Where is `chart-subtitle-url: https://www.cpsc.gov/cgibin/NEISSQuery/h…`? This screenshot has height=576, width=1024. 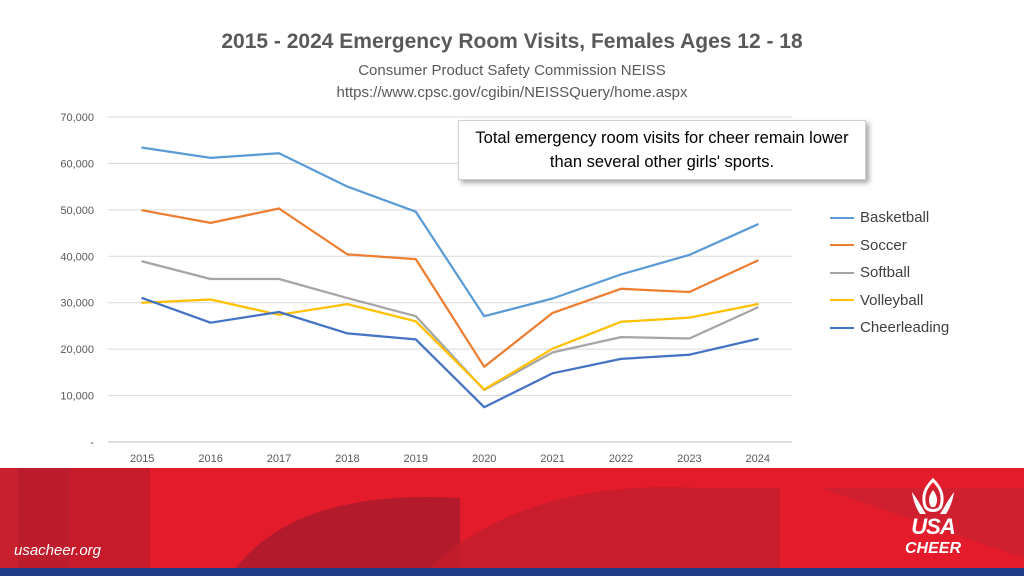 chart-subtitle-url: https://www.cpsc.gov/cgibin/NEISSQuery/h… is located at coordinates (512, 92).